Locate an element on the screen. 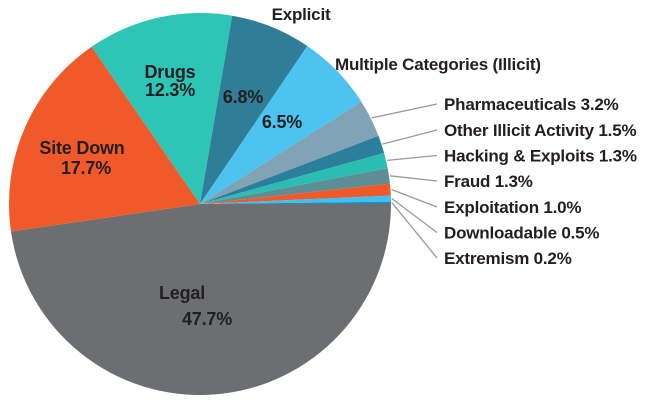 The image size is (650, 402). leader-line-fraud is located at coordinates (413, 178).